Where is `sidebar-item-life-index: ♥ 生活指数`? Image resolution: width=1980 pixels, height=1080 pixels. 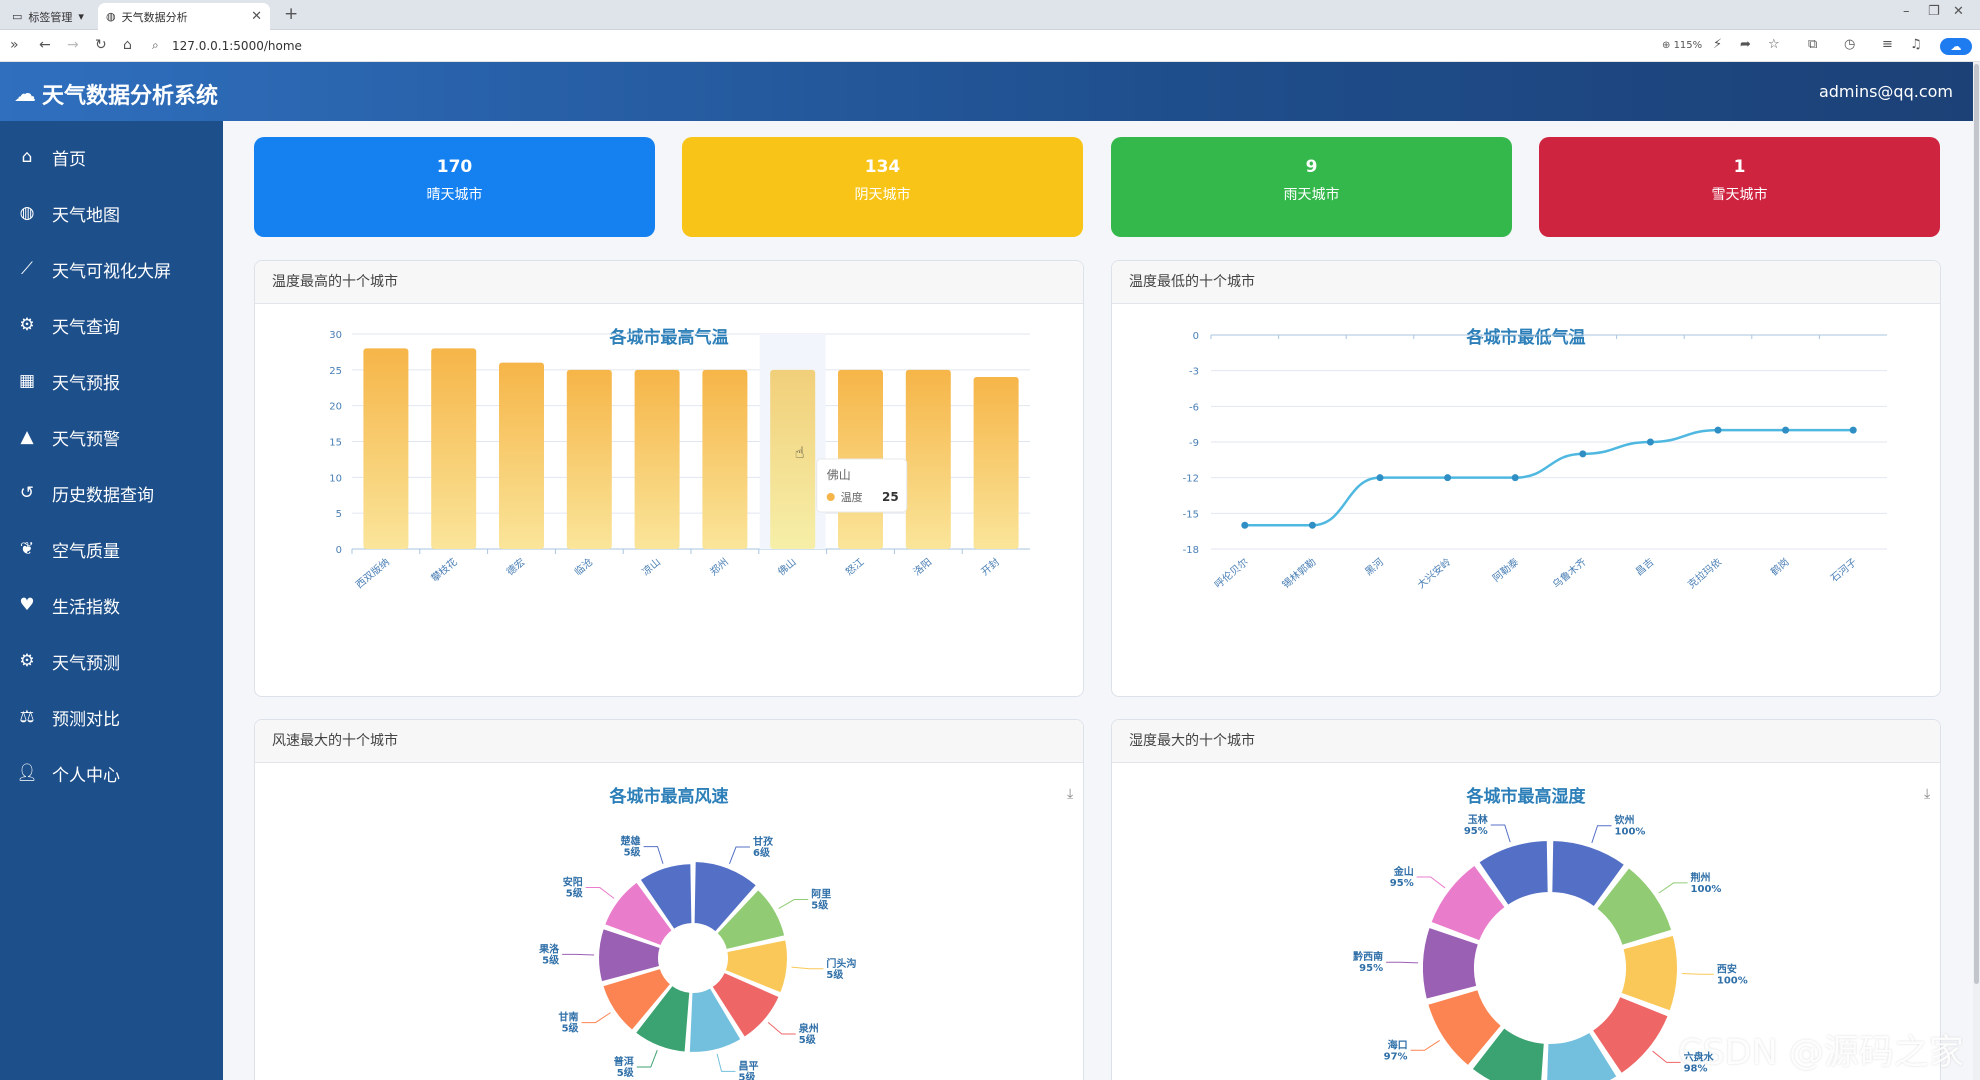 sidebar-item-life-index: ♥ 生活指数 is located at coordinates (111, 605).